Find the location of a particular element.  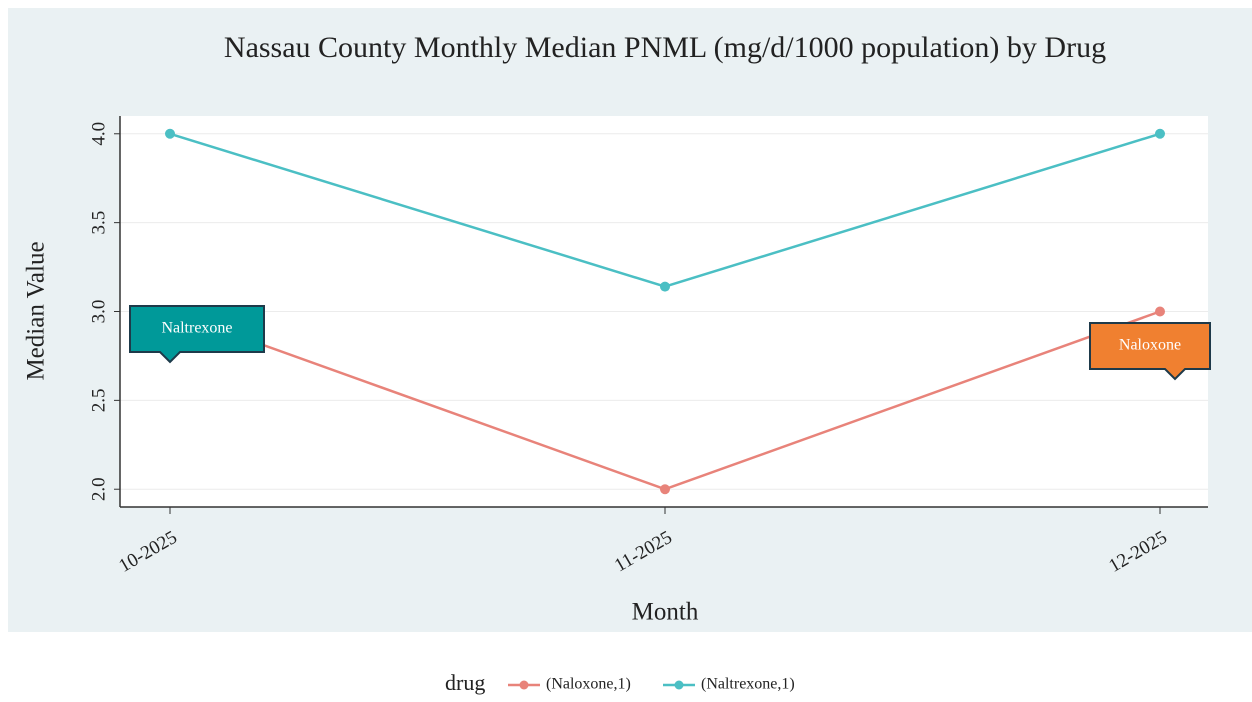

x-axis-title: Month is located at coordinates (665, 612).